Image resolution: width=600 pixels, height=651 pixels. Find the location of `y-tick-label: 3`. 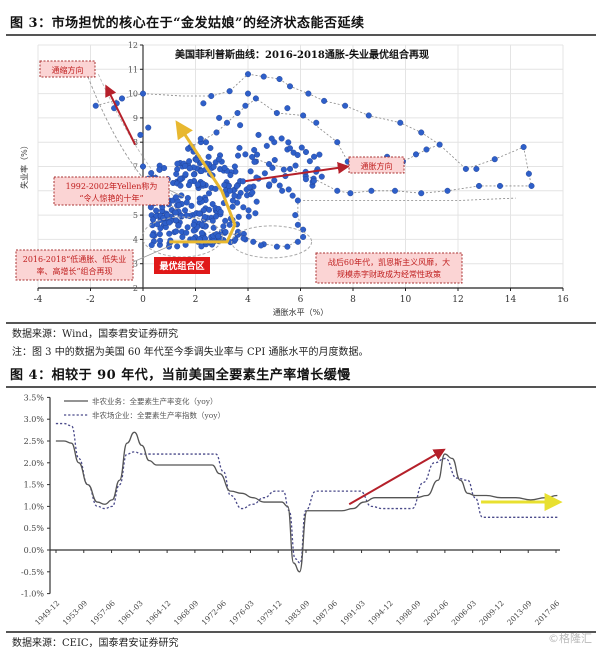

y-tick-label: 3 is located at coordinates (135, 264).